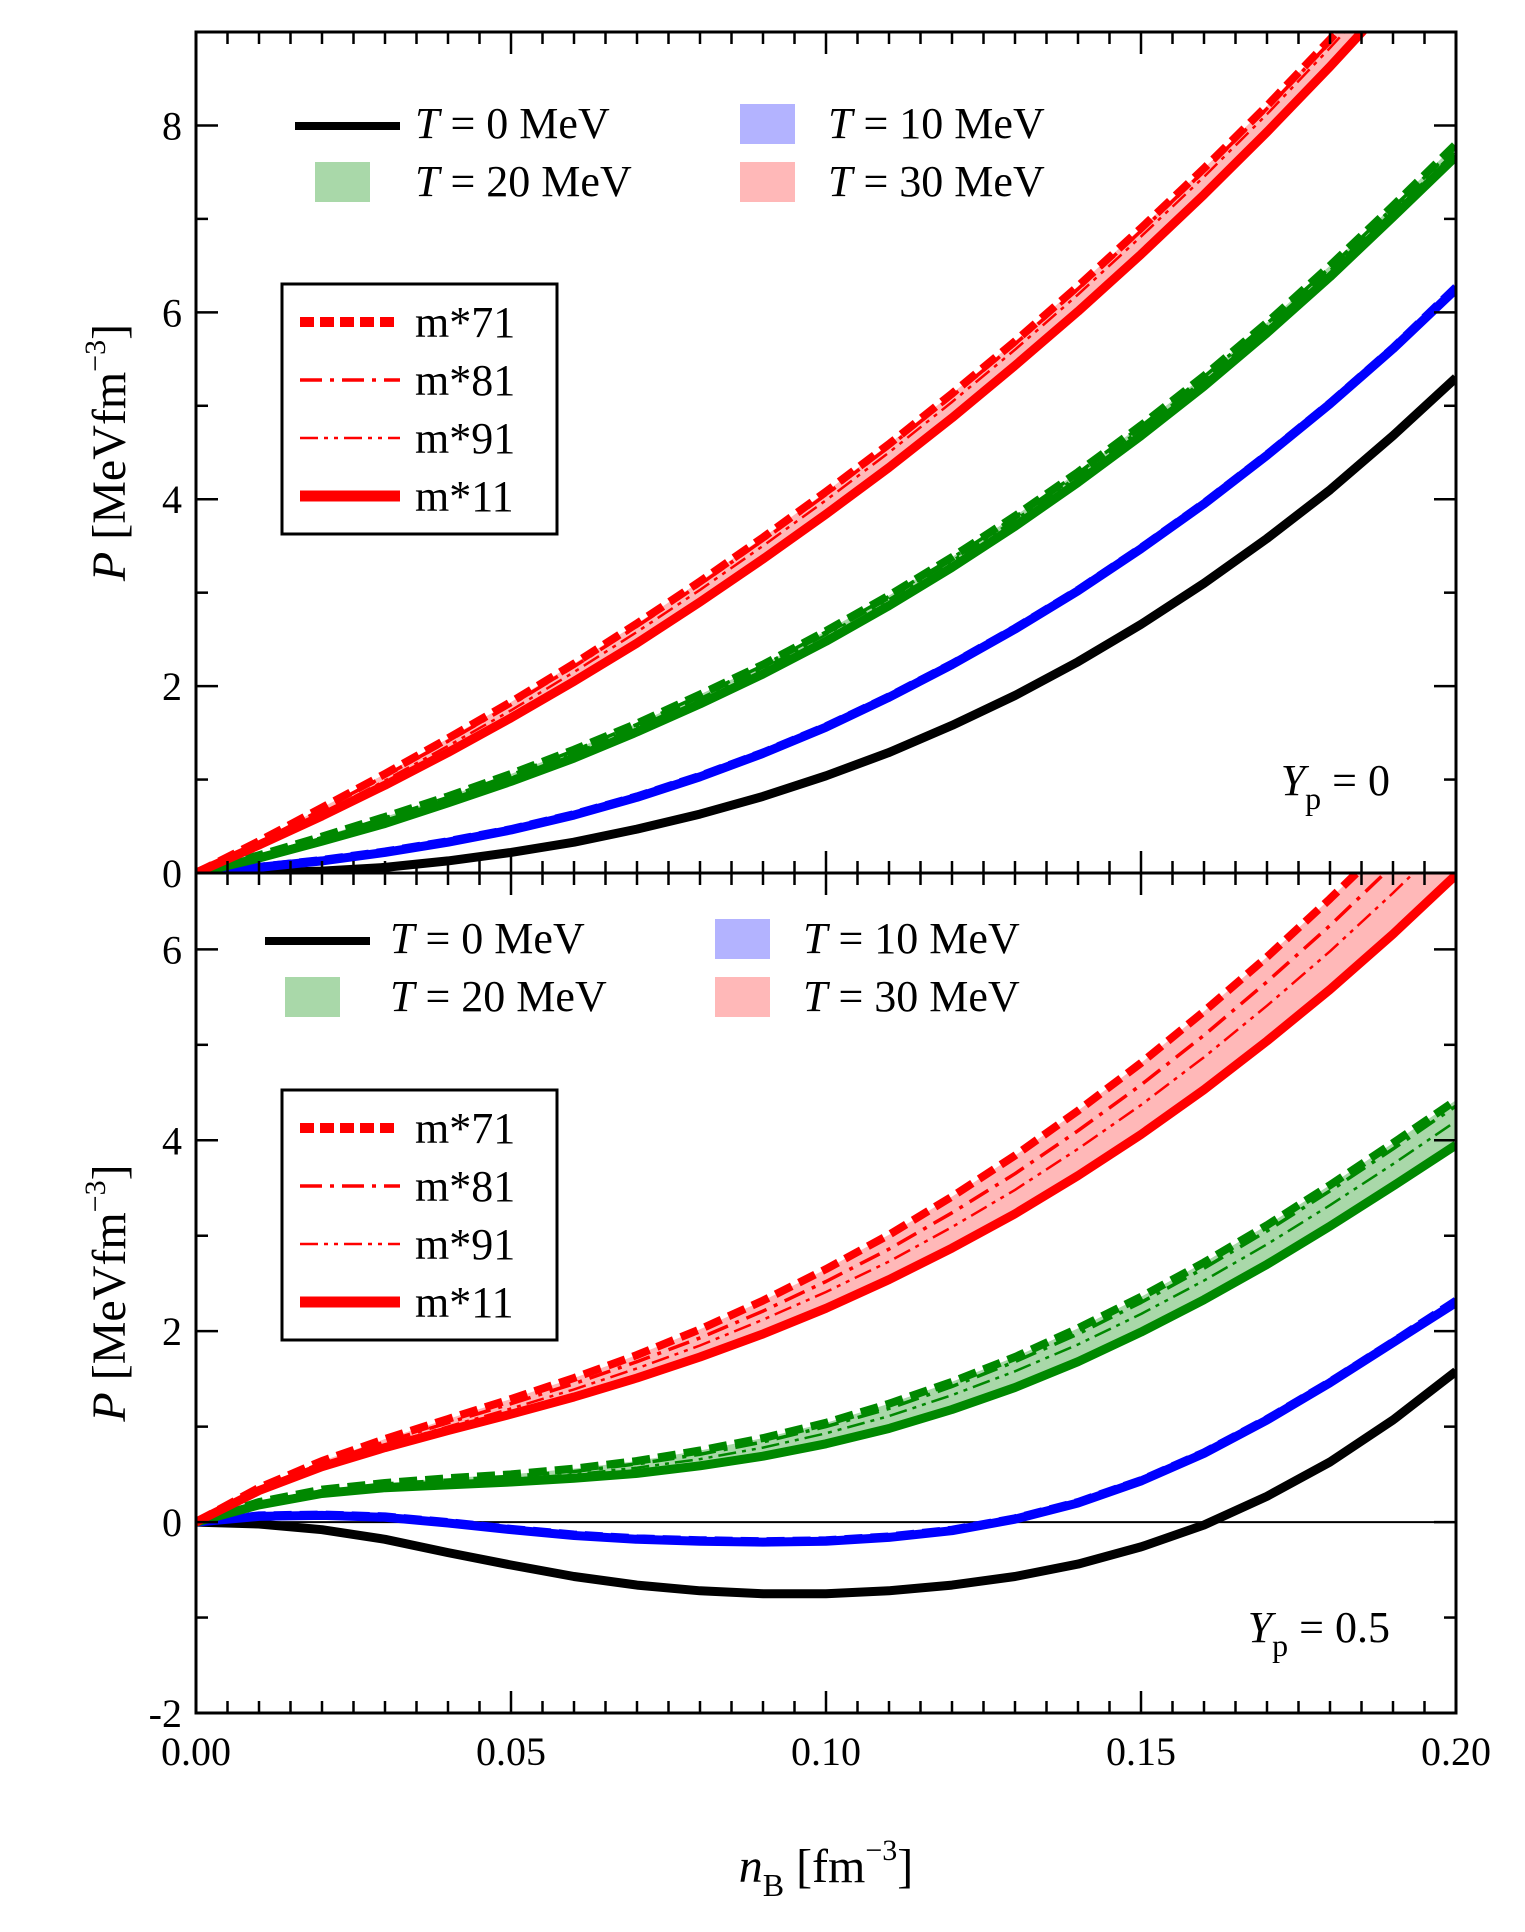 The height and width of the screenshot is (1932, 1525). I want to click on x-tick-label: 0.05, so click(511, 1751).